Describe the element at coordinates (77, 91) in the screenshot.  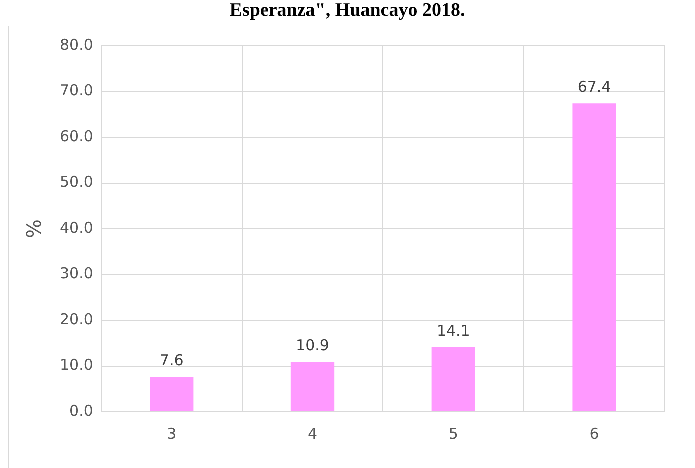
I see `y-tick-label: 70.0` at that location.